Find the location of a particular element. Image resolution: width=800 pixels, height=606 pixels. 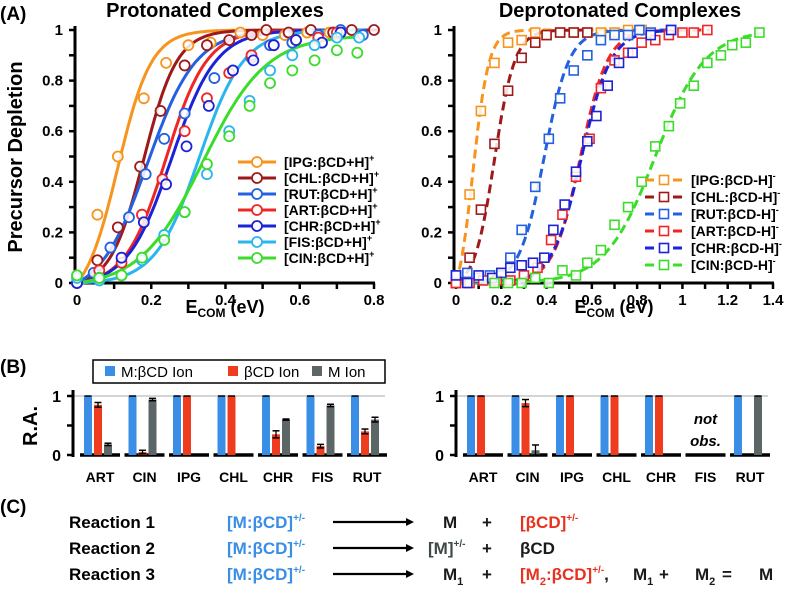

legend-label-art: [ART:βCD+H]+ is located at coordinates (331, 209).